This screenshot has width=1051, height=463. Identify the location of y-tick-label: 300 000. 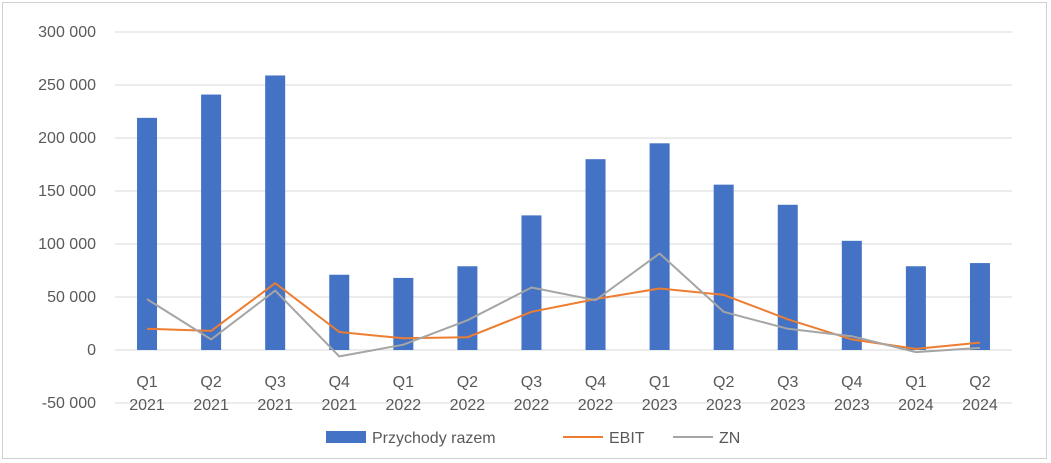
(67, 32).